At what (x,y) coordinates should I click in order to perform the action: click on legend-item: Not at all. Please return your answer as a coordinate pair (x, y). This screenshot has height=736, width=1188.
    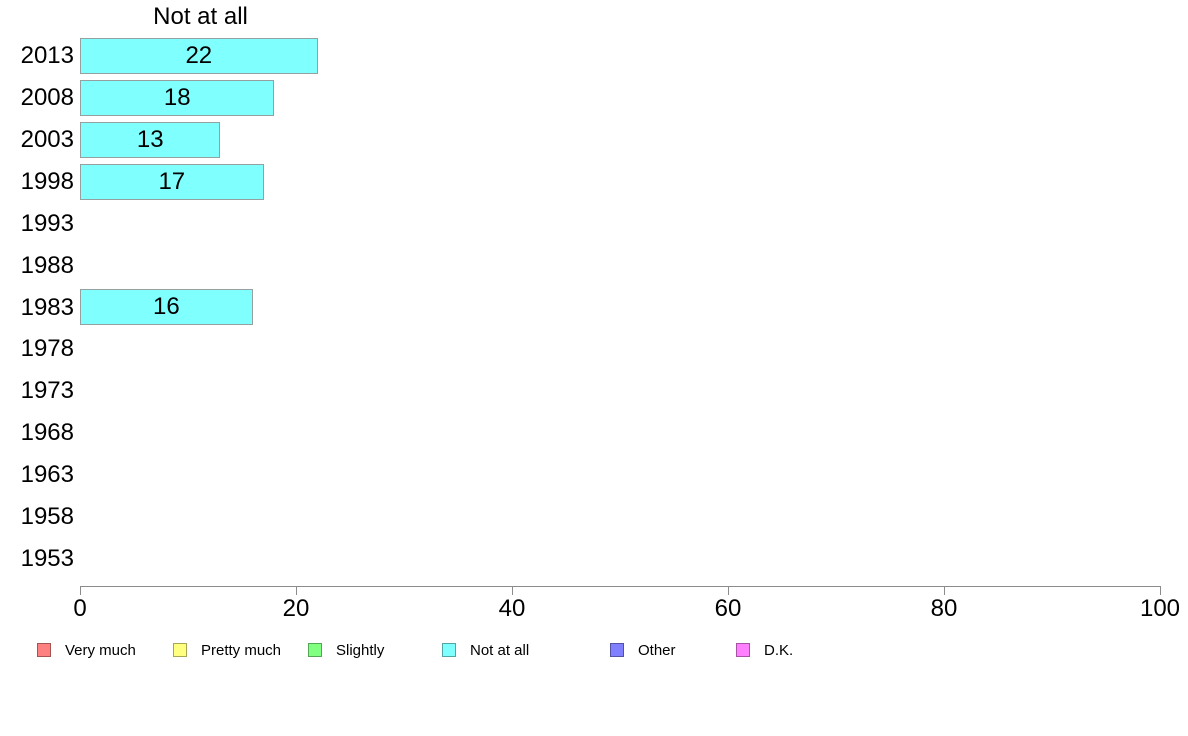
    Looking at the image, I should click on (485, 650).